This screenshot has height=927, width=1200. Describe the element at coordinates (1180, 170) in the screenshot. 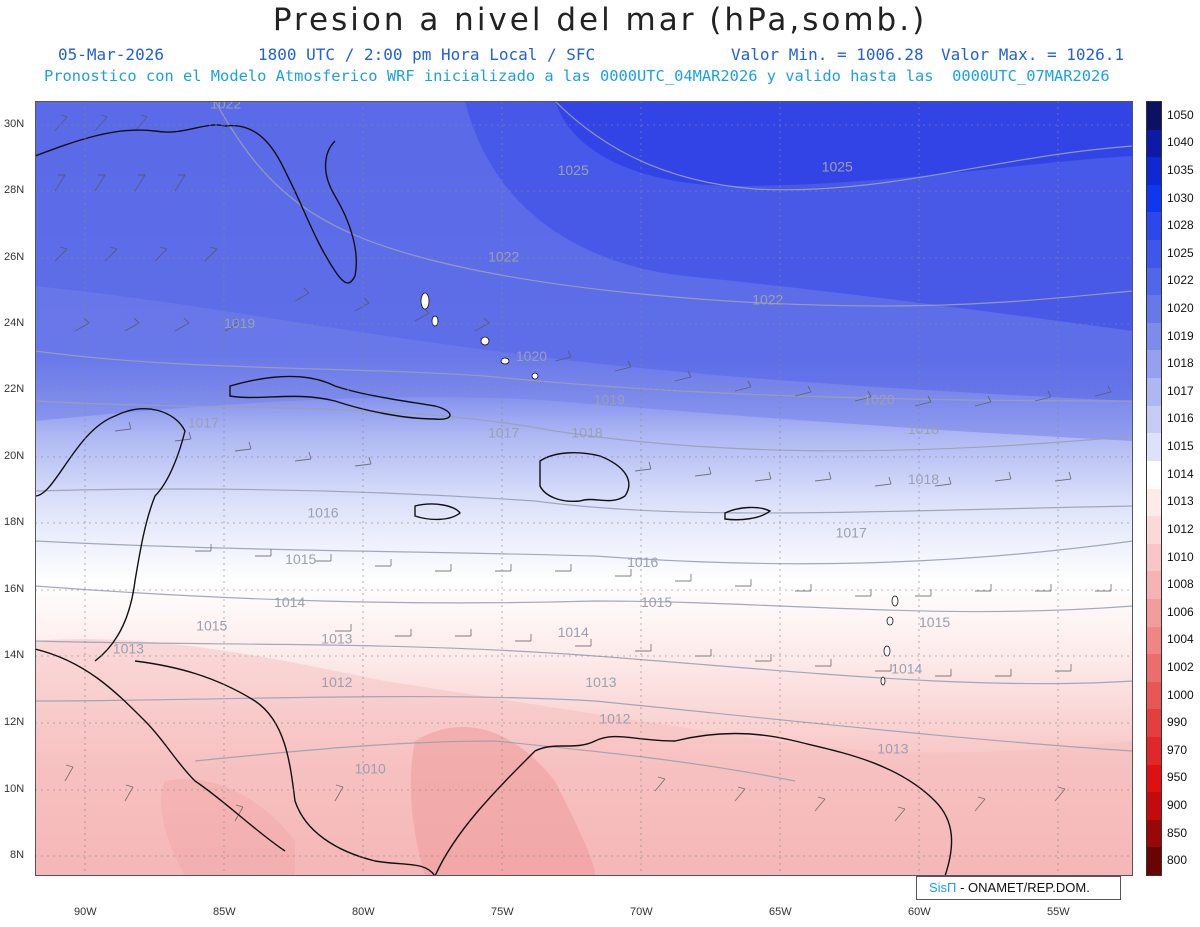

I see `colorbar-label: 1035` at that location.